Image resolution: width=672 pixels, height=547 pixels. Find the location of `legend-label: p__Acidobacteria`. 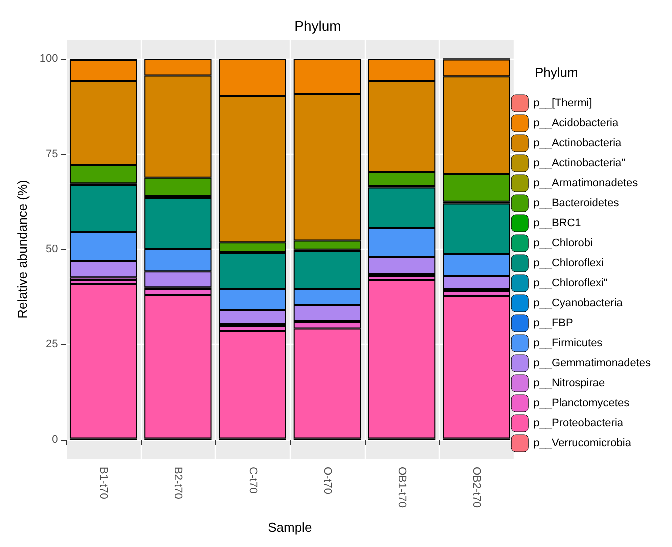

legend-label: p__Acidobacteria is located at coordinates (577, 124).